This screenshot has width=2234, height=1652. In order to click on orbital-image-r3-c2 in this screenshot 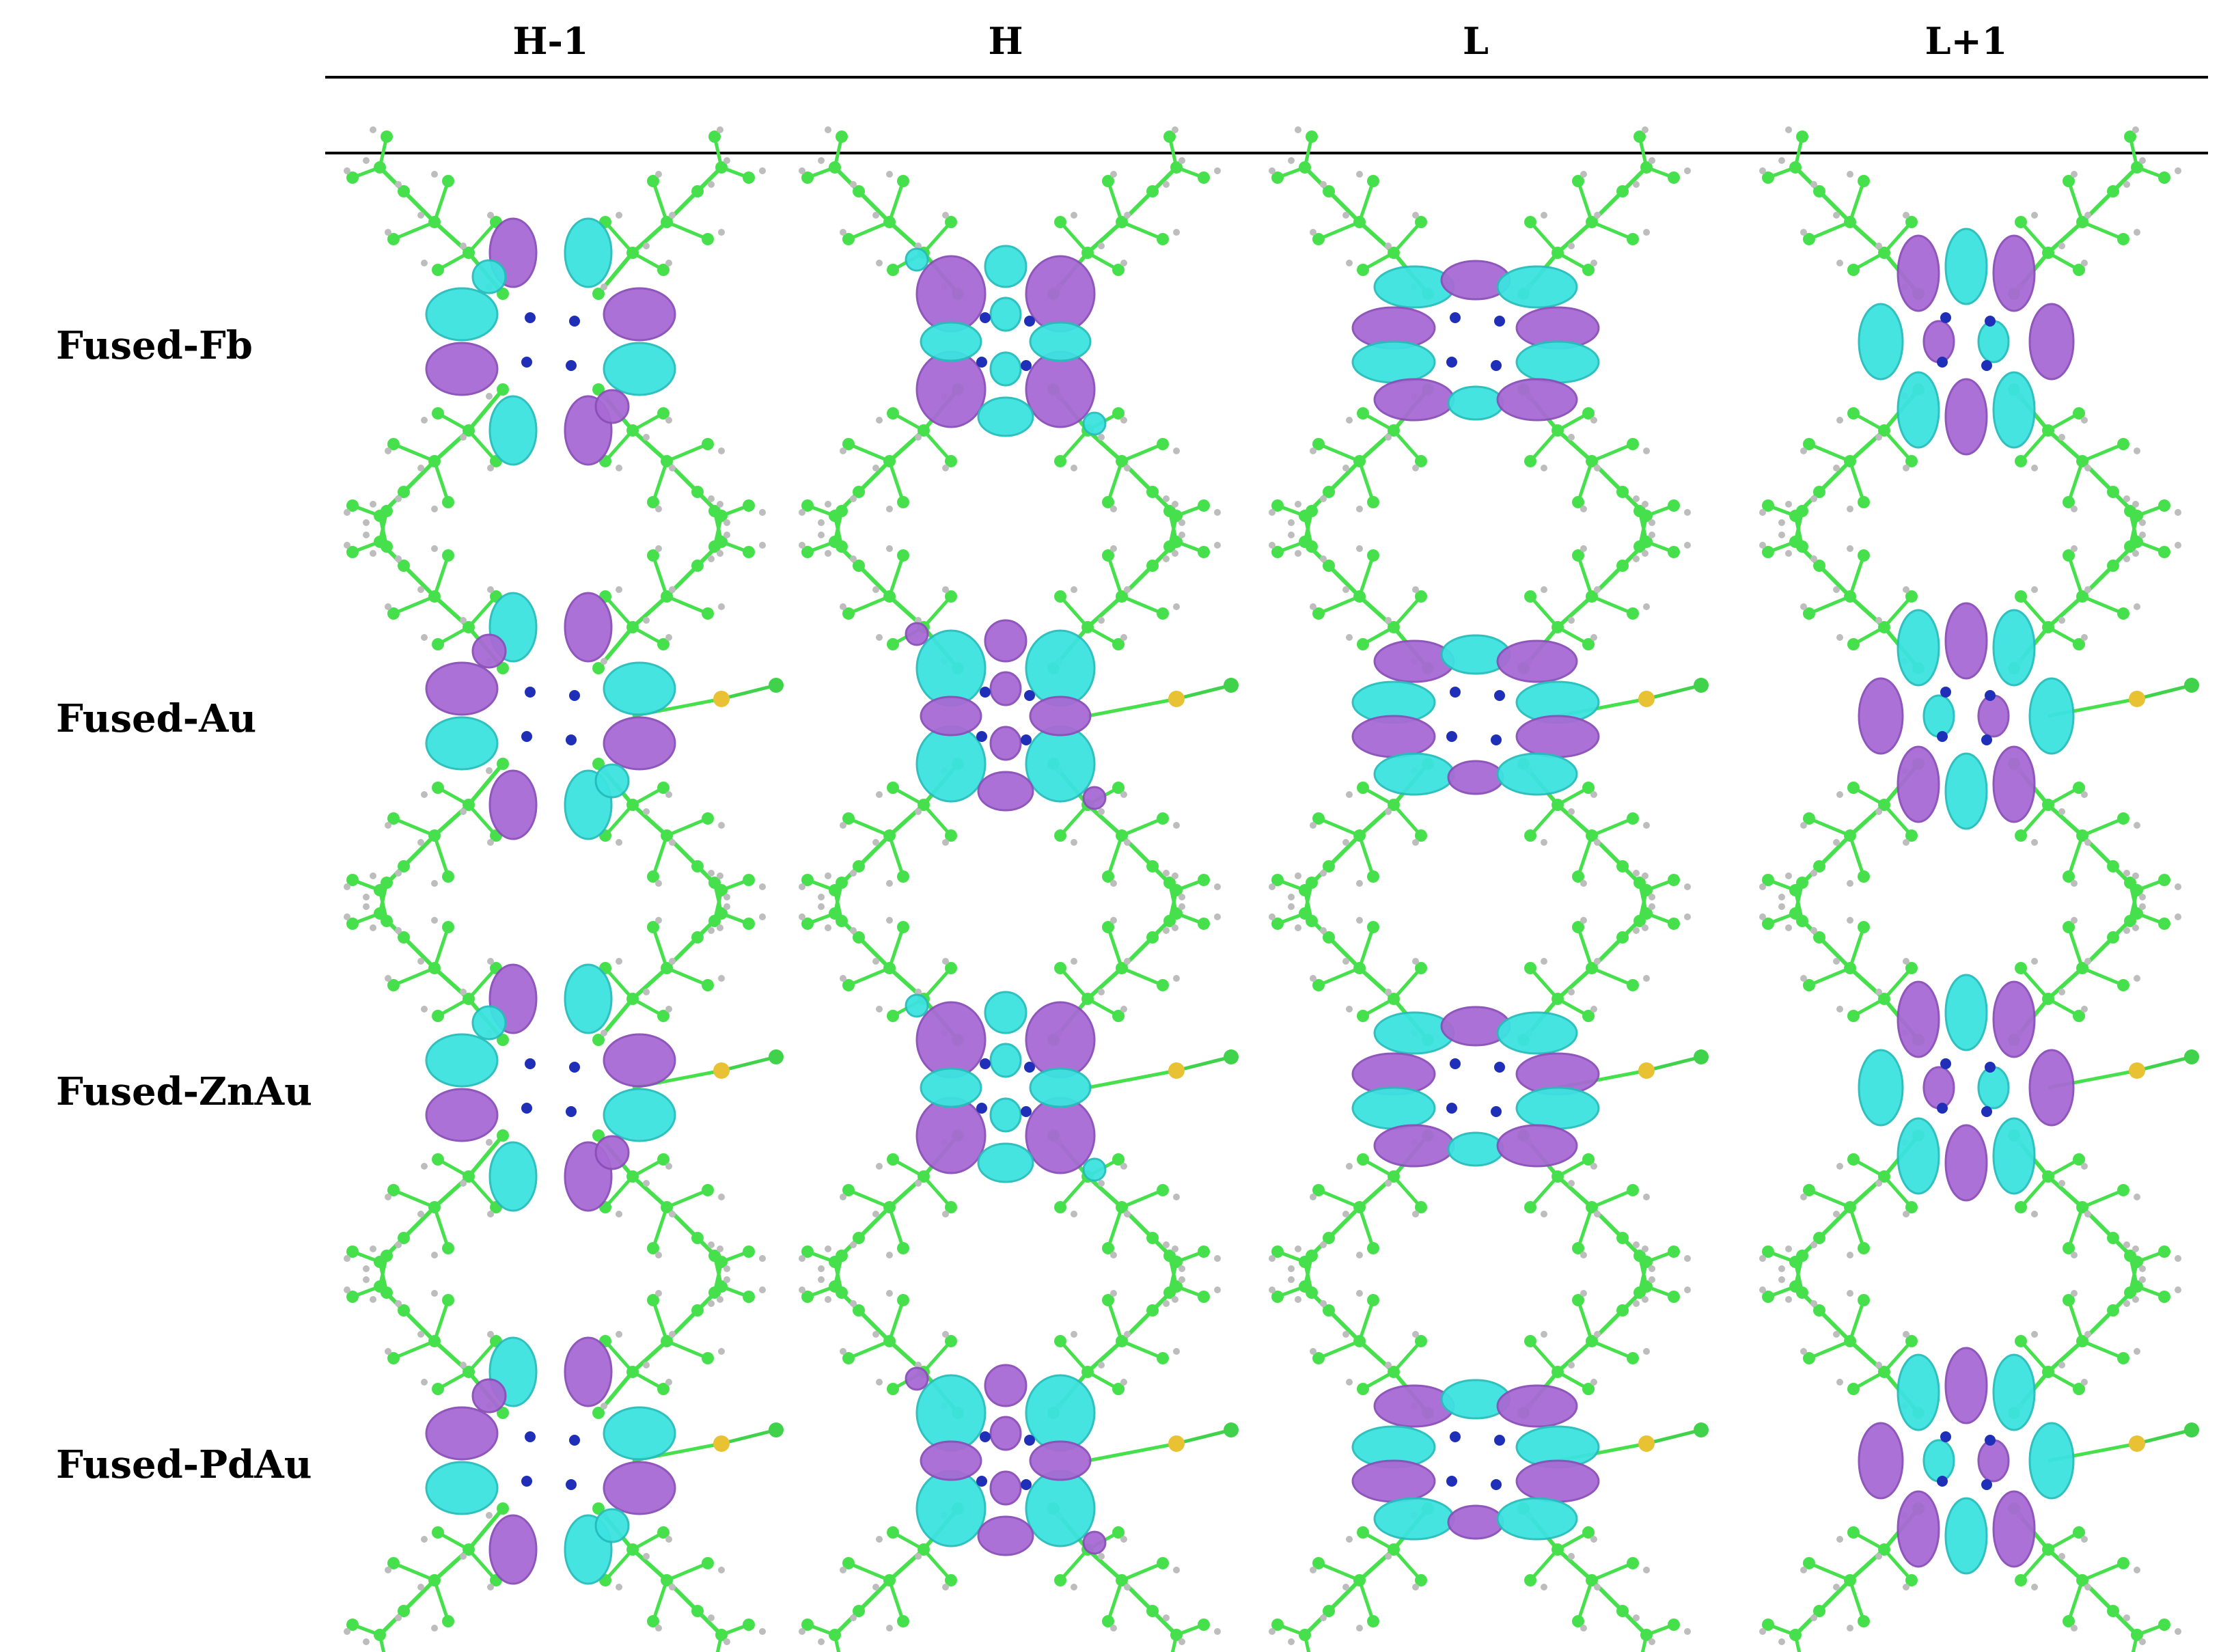, I will do `click(1019, 1088)`.